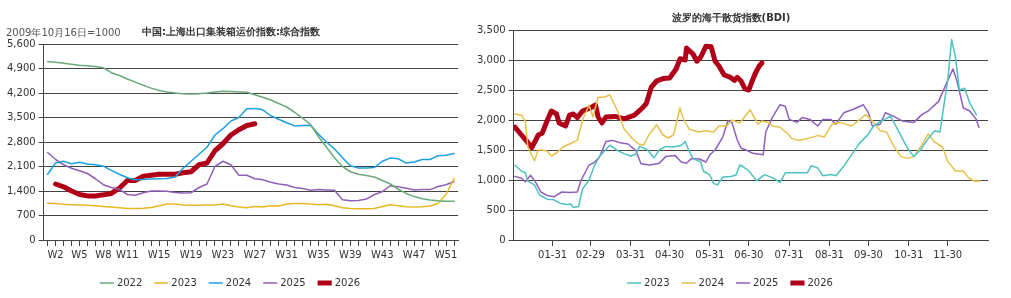 This screenshot has height=298, width=1011. What do you see at coordinates (948, 254) in the screenshot?
I see `x-tick-label: 11-30` at bounding box center [948, 254].